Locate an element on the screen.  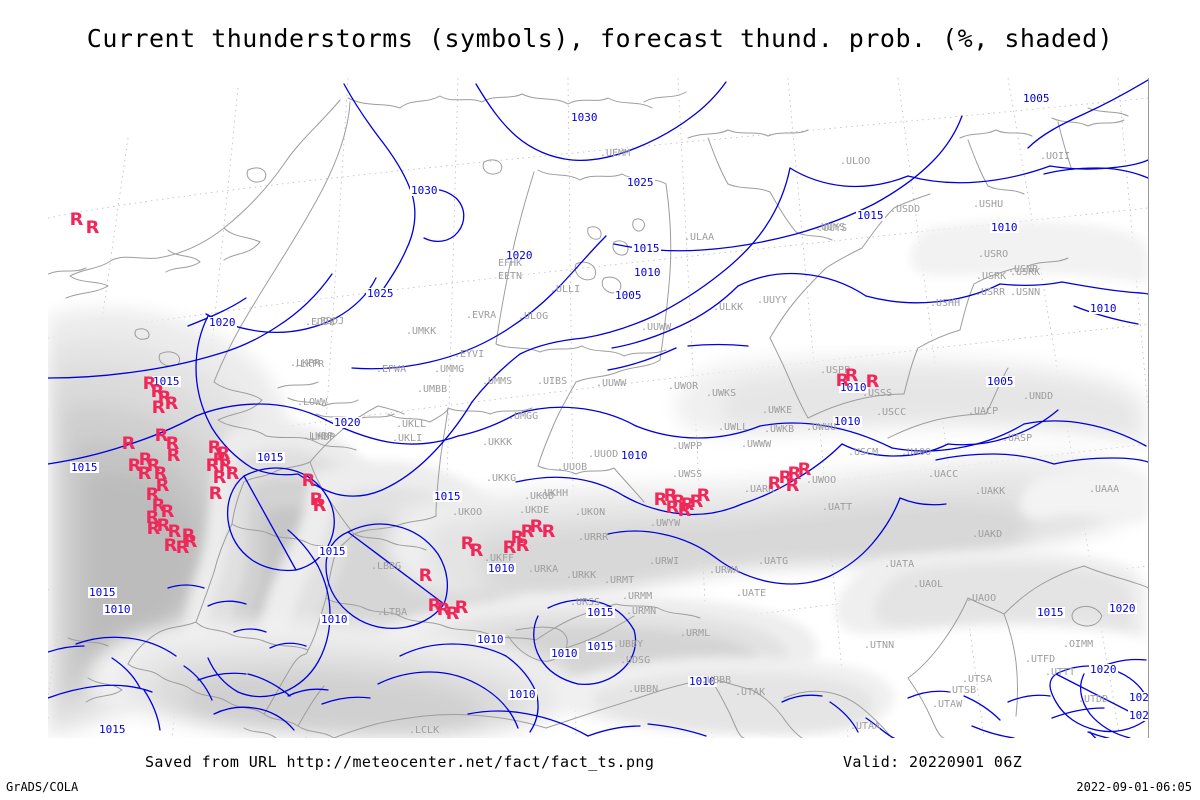
station-id-label: .UAKD is located at coordinates (987, 534).